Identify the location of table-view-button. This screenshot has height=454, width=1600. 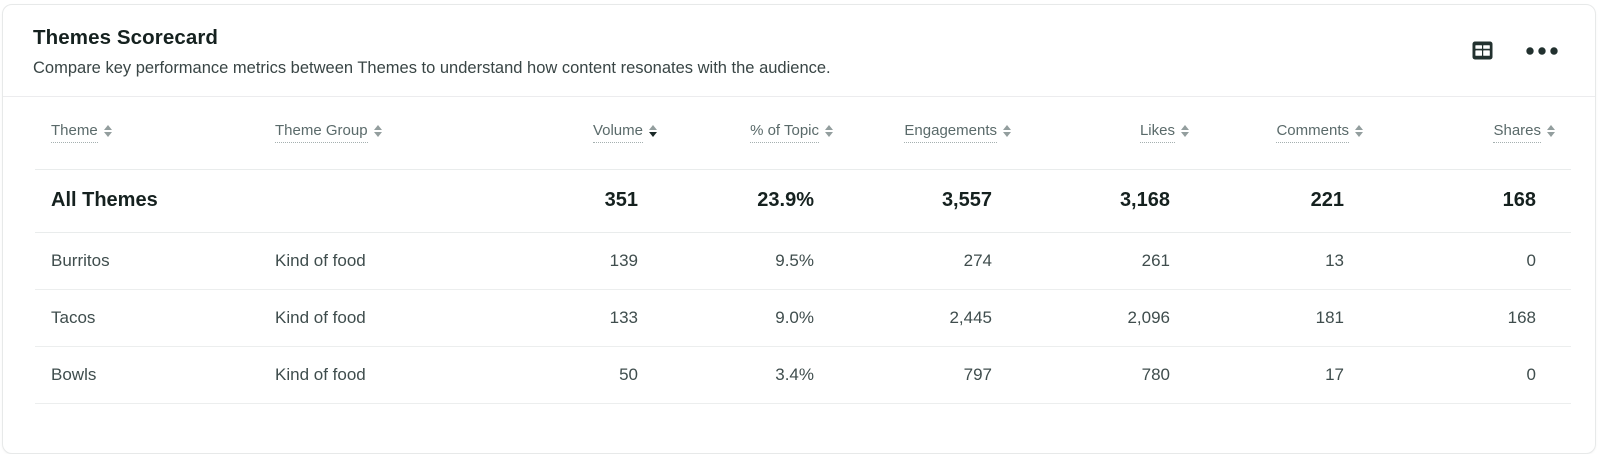
(1482, 50).